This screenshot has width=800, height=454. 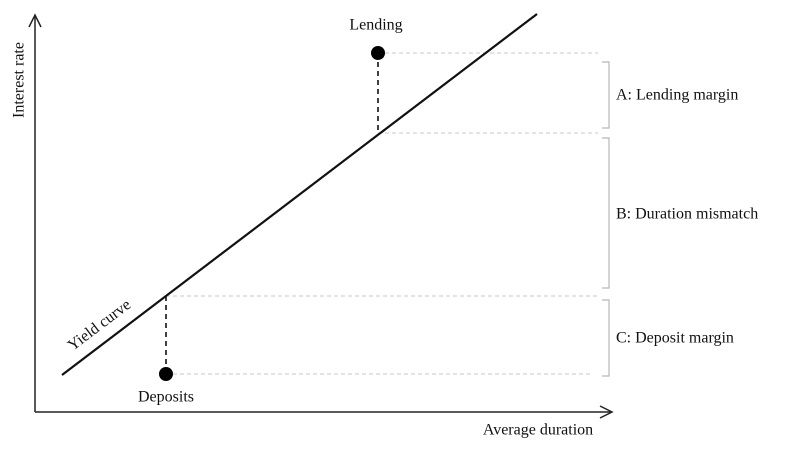 What do you see at coordinates (35, 20) in the screenshot?
I see `y-arrow` at bounding box center [35, 20].